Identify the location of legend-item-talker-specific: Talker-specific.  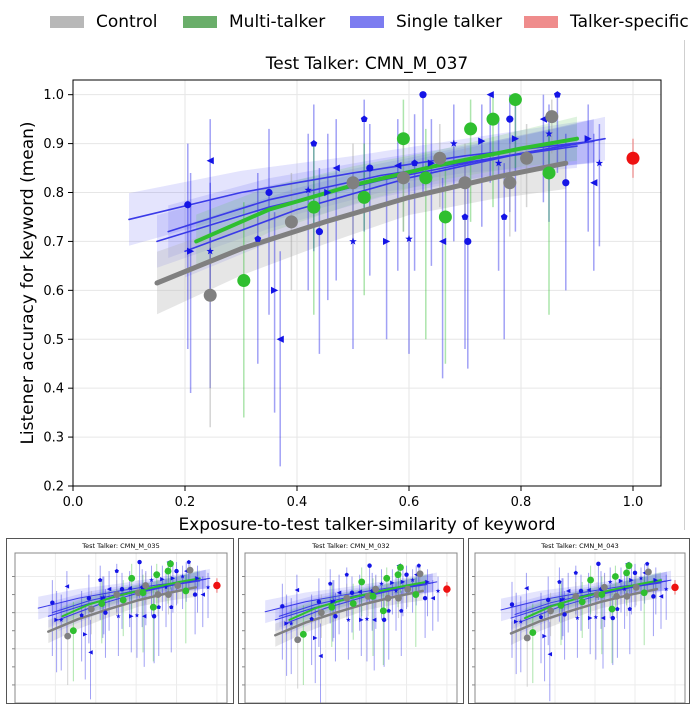
(606, 22).